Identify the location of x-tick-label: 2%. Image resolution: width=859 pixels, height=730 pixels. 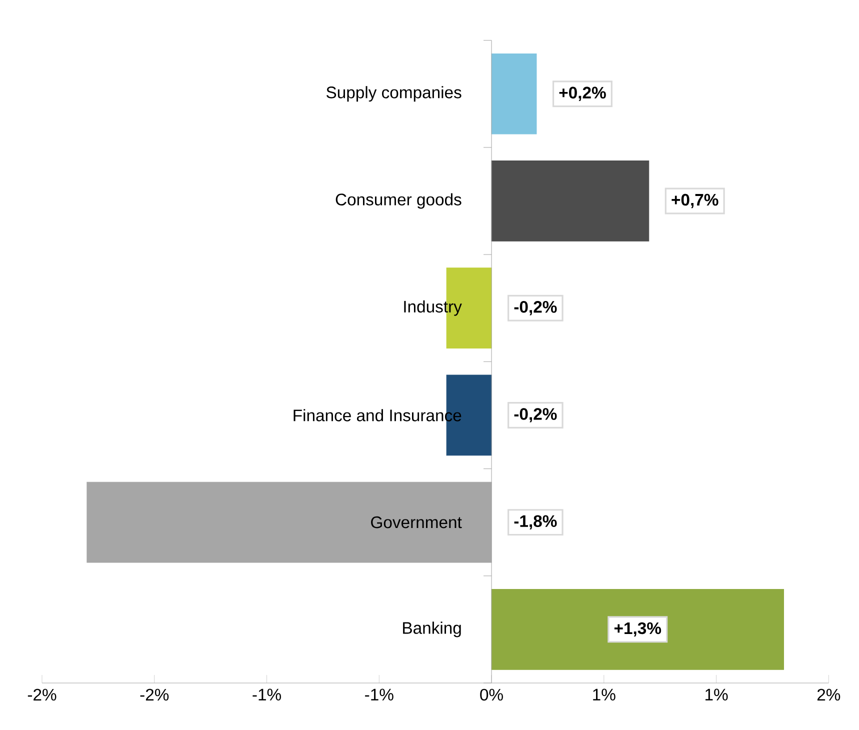
(828, 694).